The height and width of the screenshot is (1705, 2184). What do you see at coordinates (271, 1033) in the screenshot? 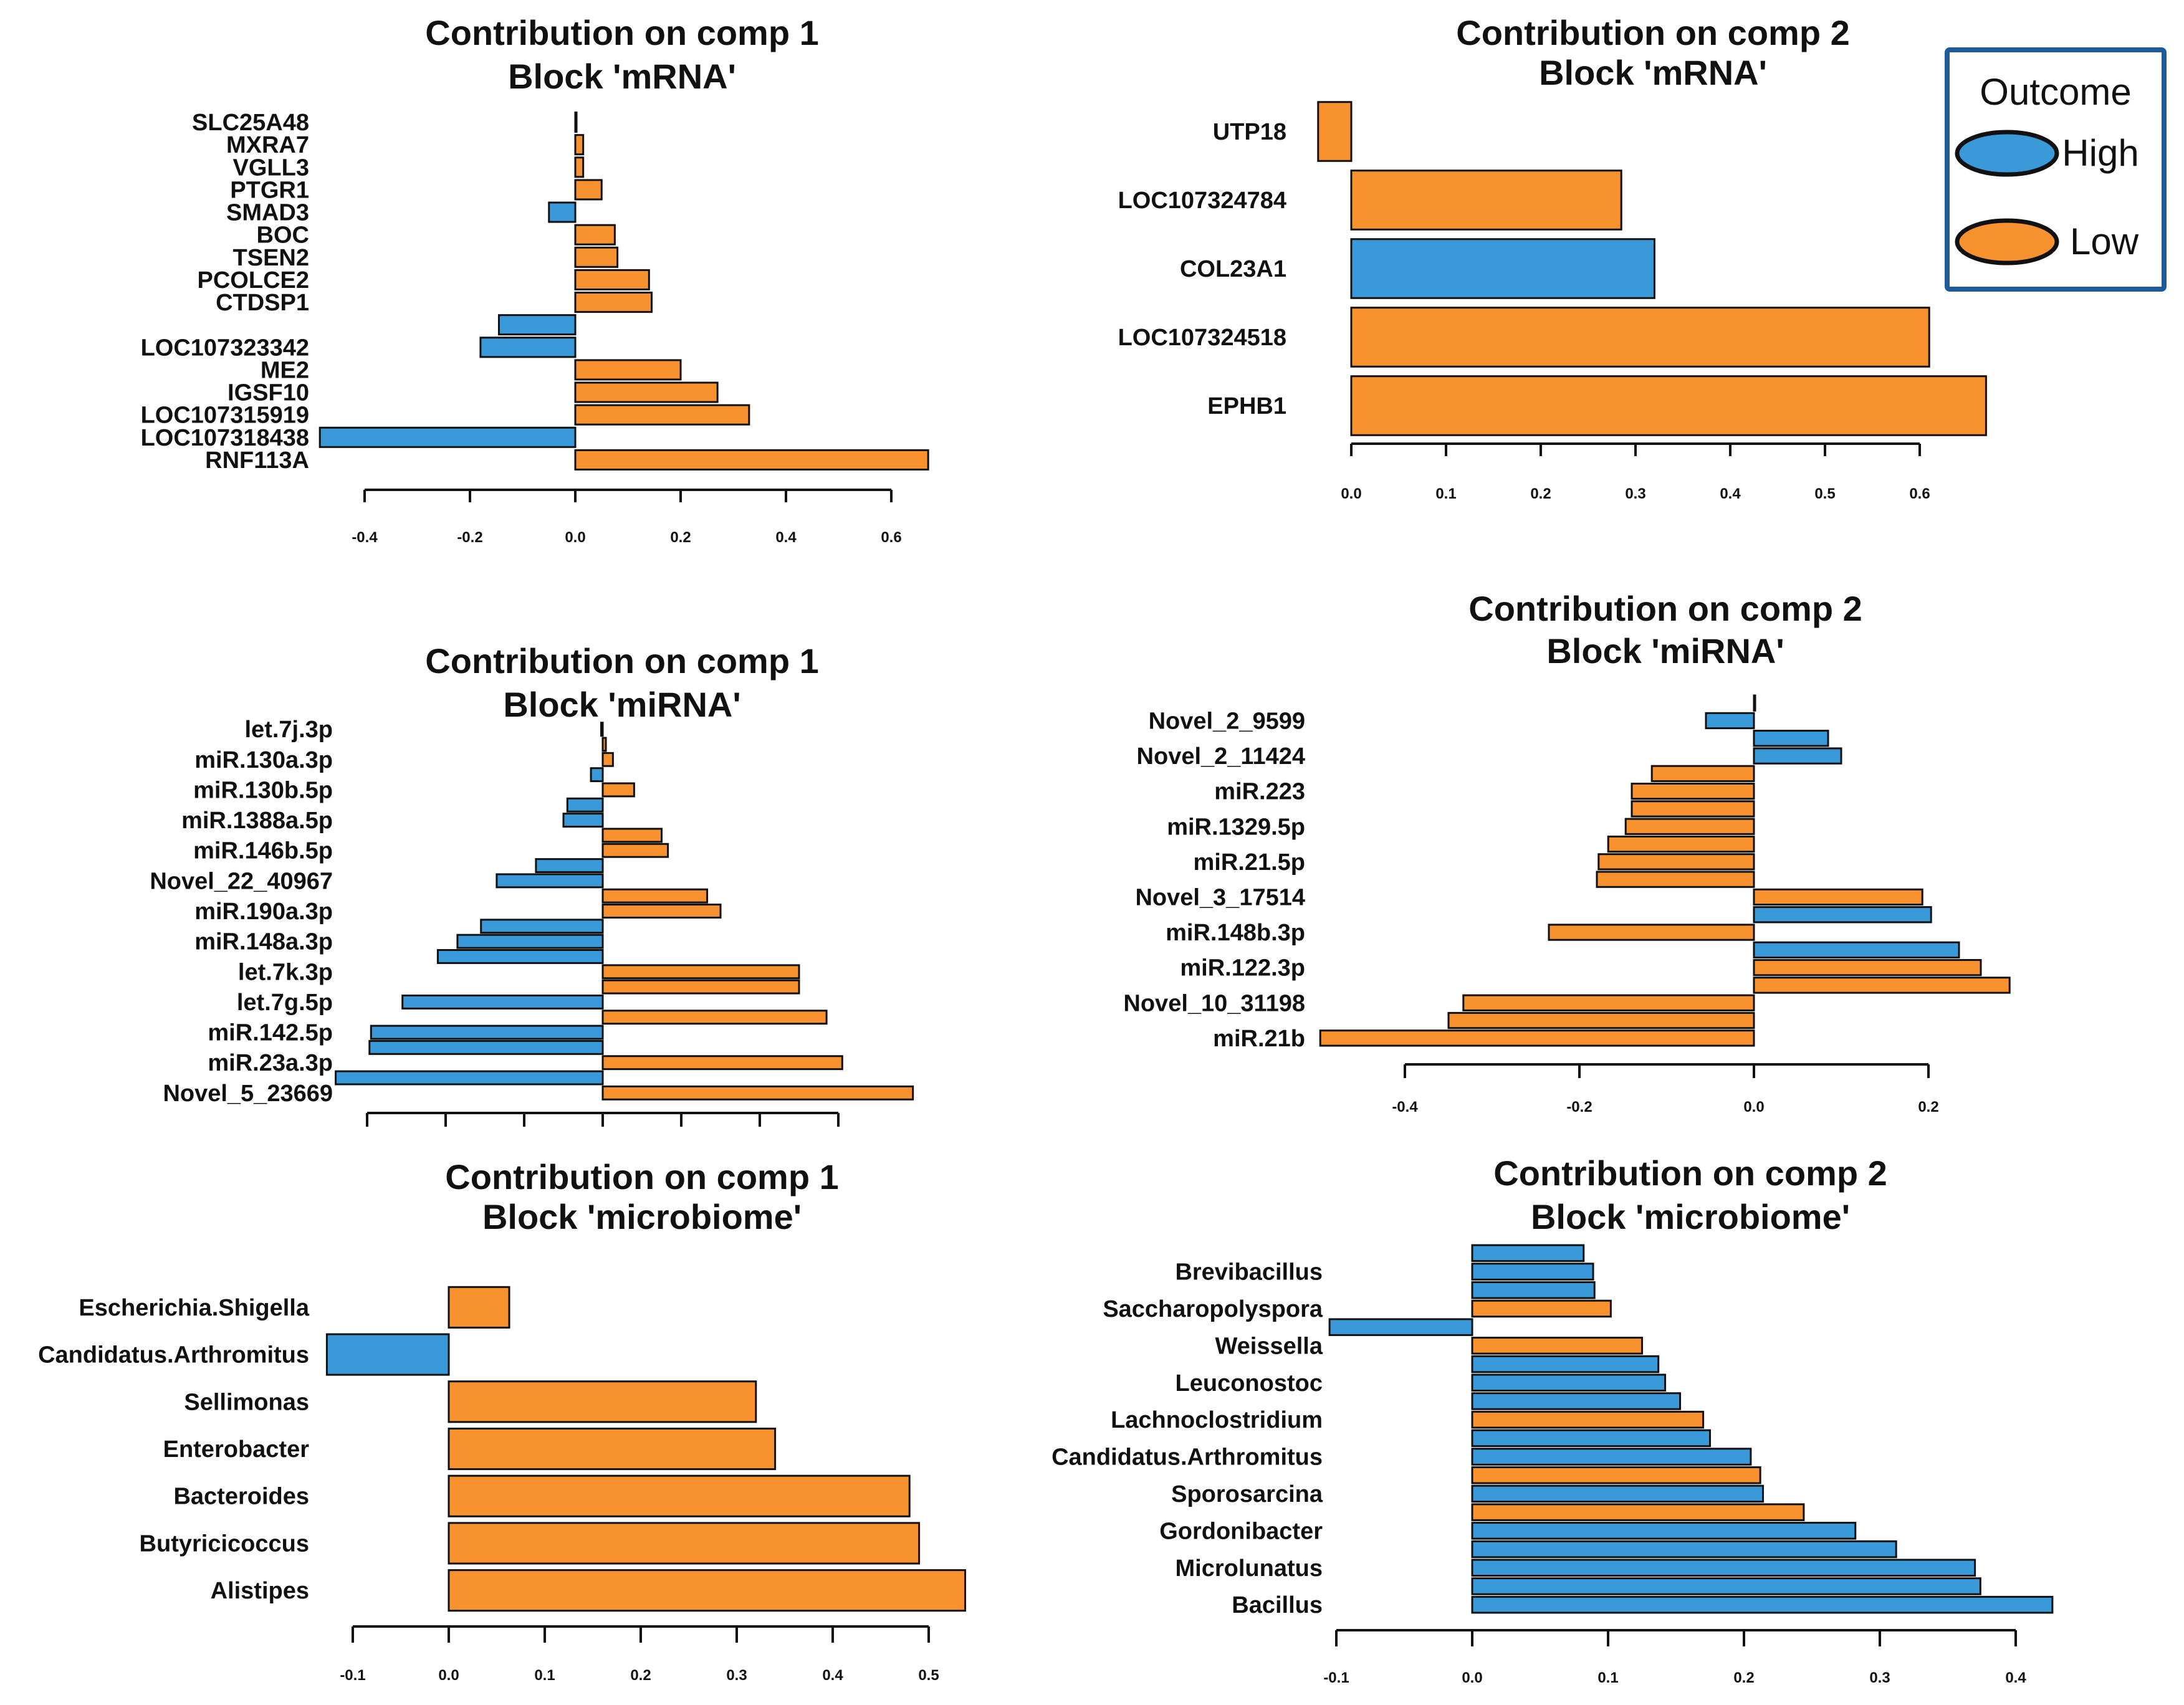
I see `bar-label: miR.142.5p` at bounding box center [271, 1033].